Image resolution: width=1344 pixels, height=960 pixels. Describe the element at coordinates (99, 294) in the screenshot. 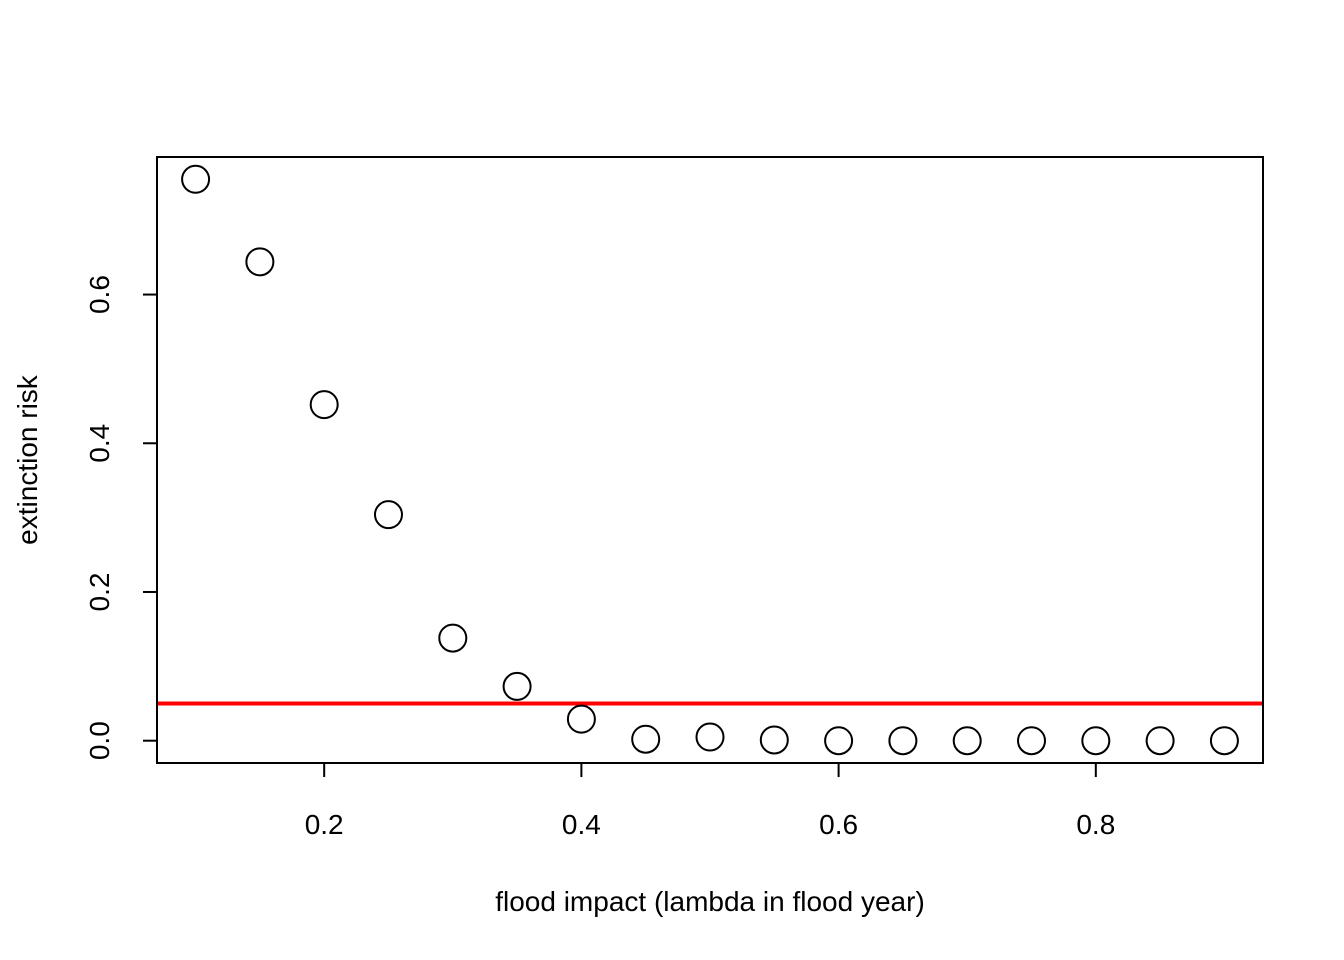

I see `y-tick-label: 0.6` at that location.